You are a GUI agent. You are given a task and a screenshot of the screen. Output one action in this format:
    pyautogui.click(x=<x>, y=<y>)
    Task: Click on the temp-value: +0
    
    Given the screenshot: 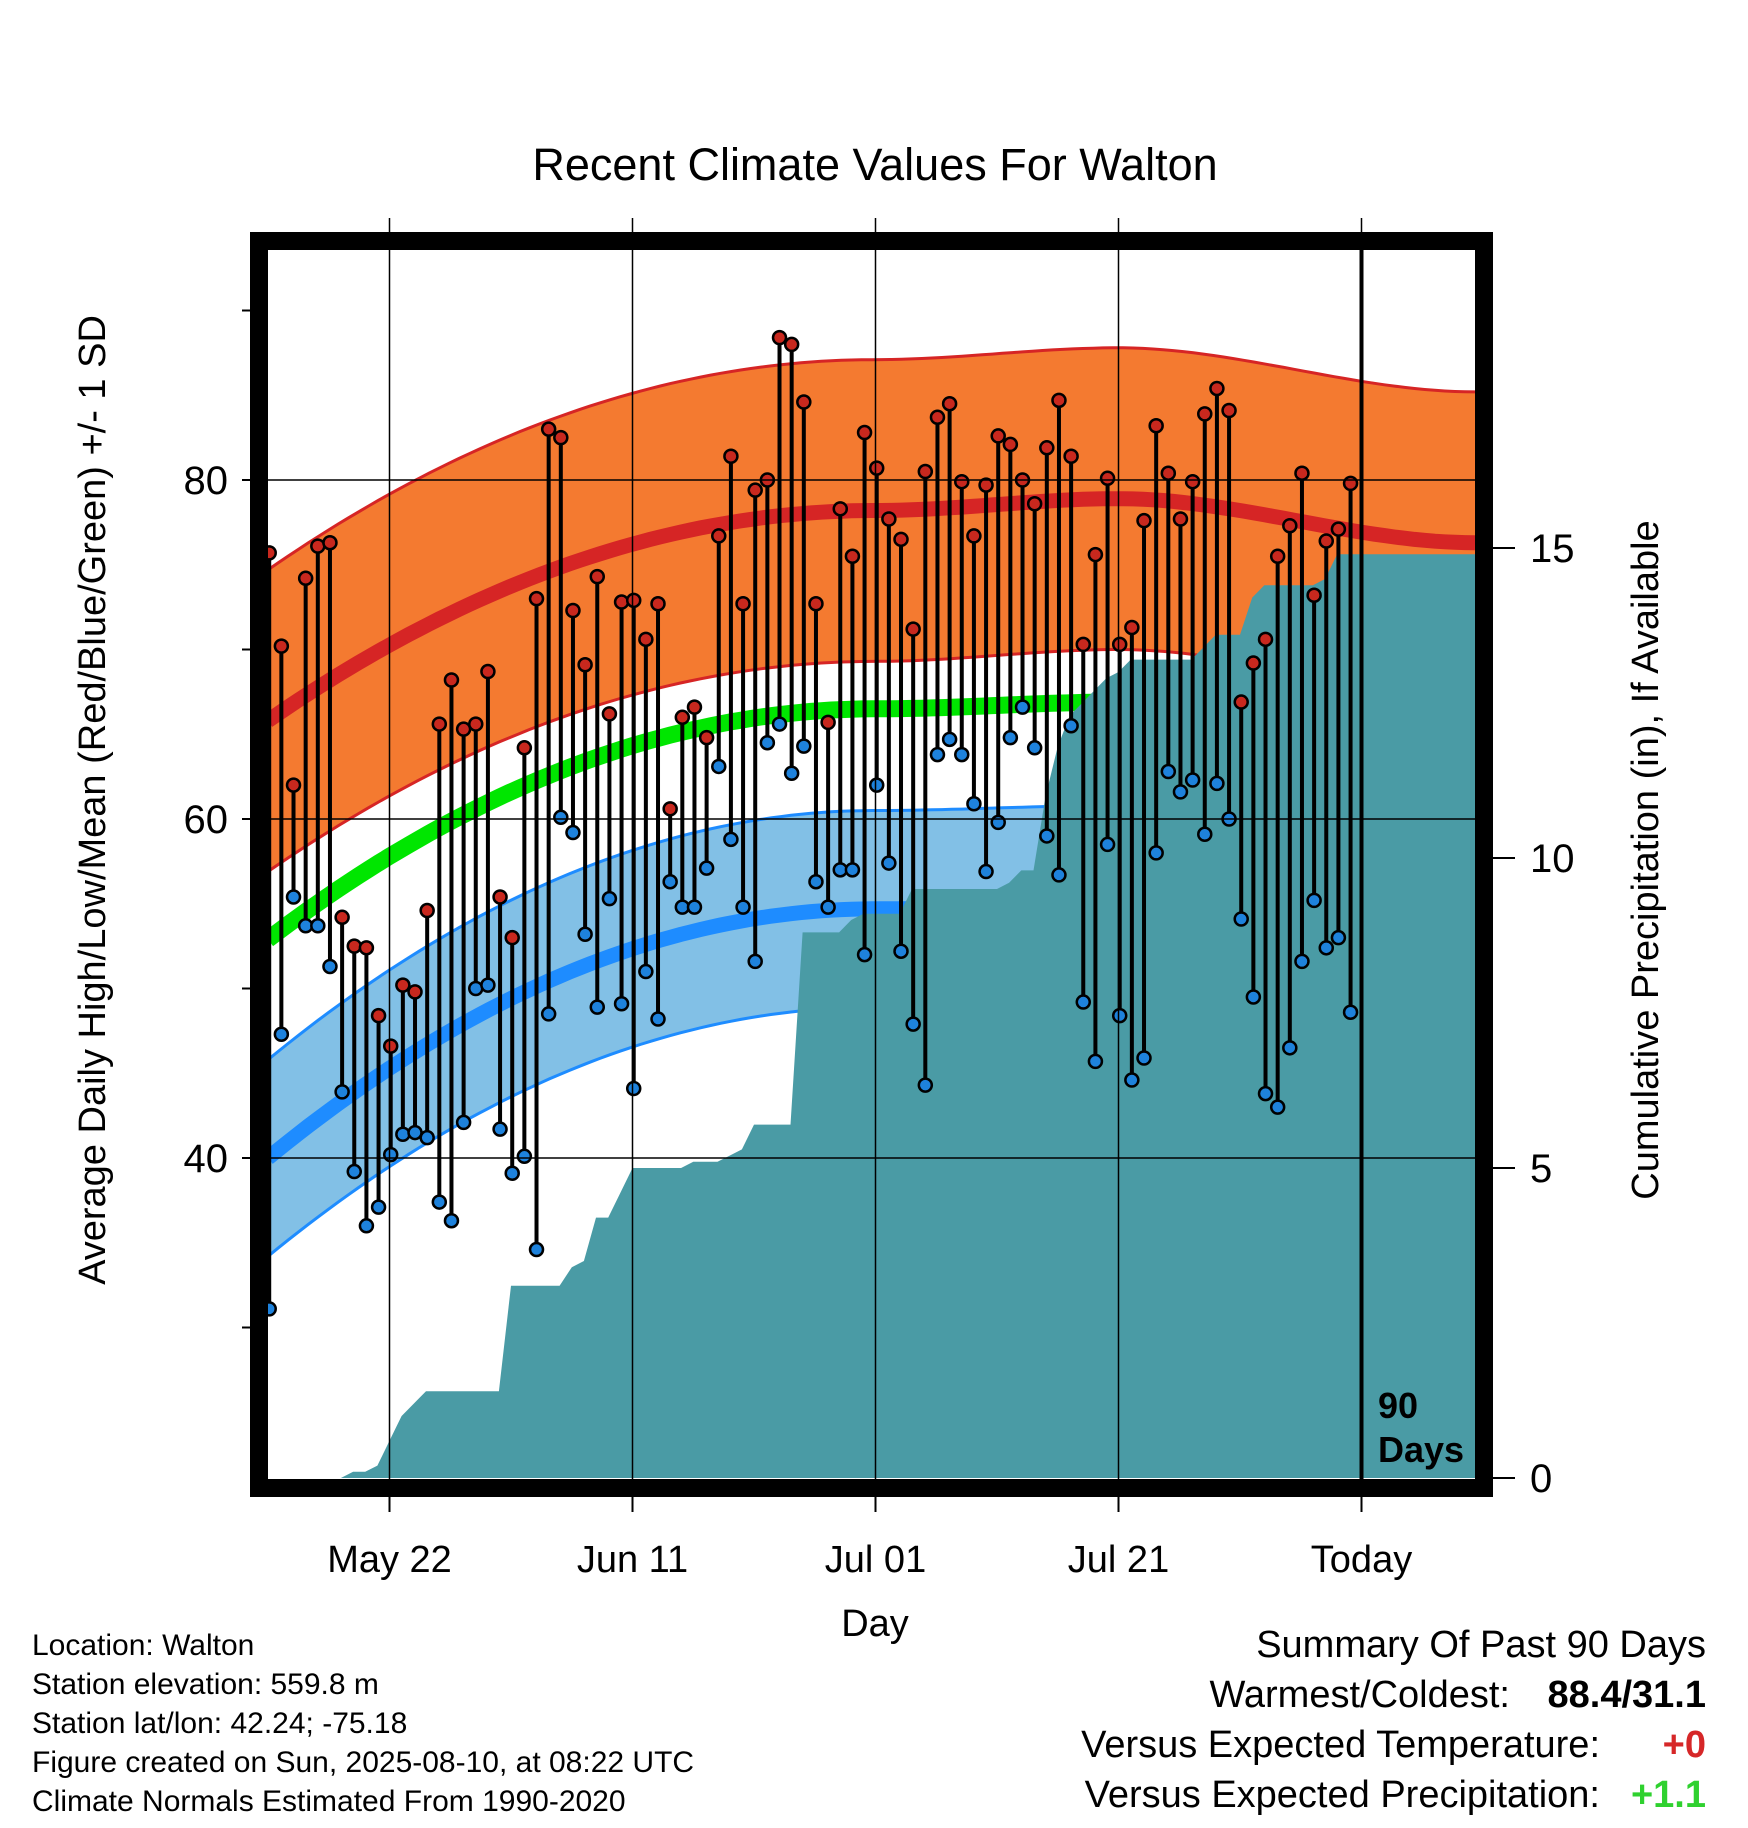 What is the action you would take?
    pyautogui.click(x=1684, y=1745)
    